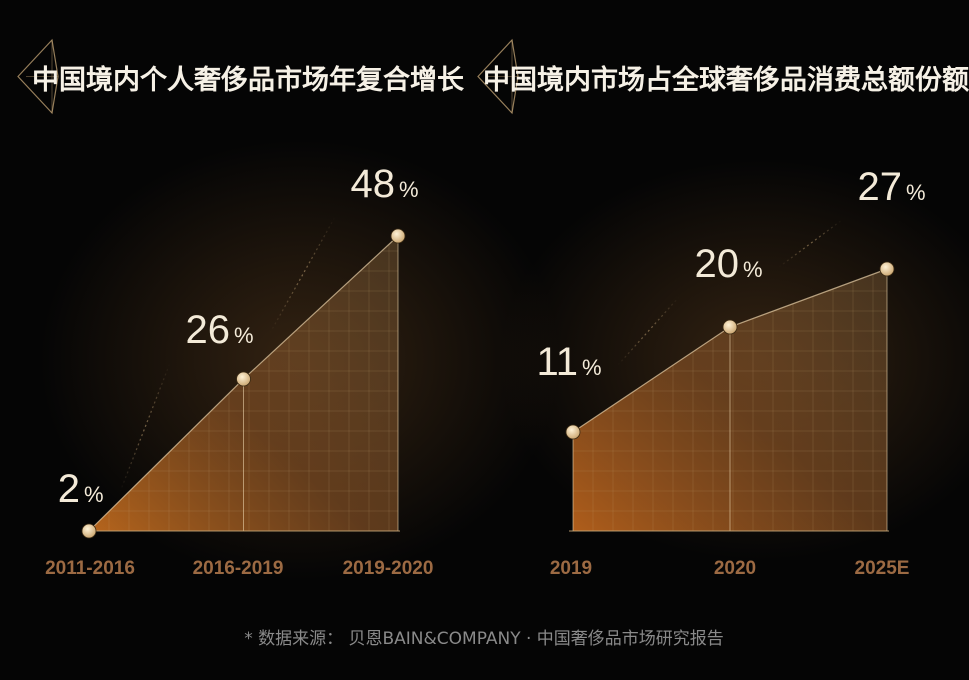 Image resolution: width=969 pixels, height=680 pixels. What do you see at coordinates (248, 80) in the screenshot?
I see `chart-title: 中国境内个人奢侈品市场年复合增长` at bounding box center [248, 80].